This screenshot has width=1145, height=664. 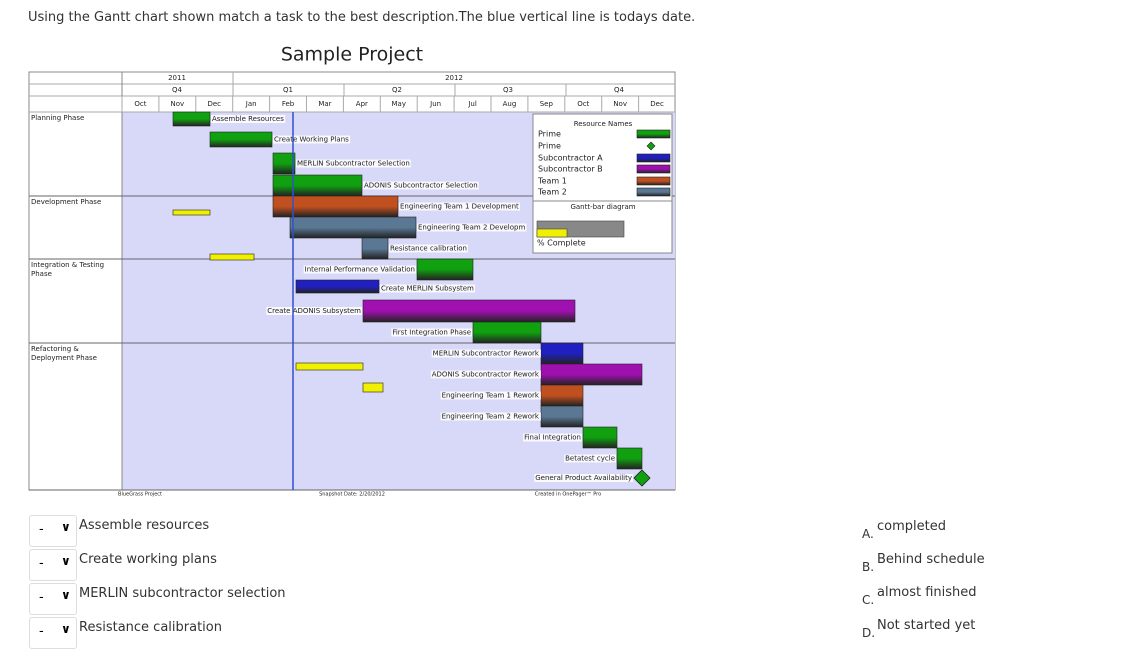 I want to click on label: Created in OnePager™ Pro, so click(x=568, y=495).